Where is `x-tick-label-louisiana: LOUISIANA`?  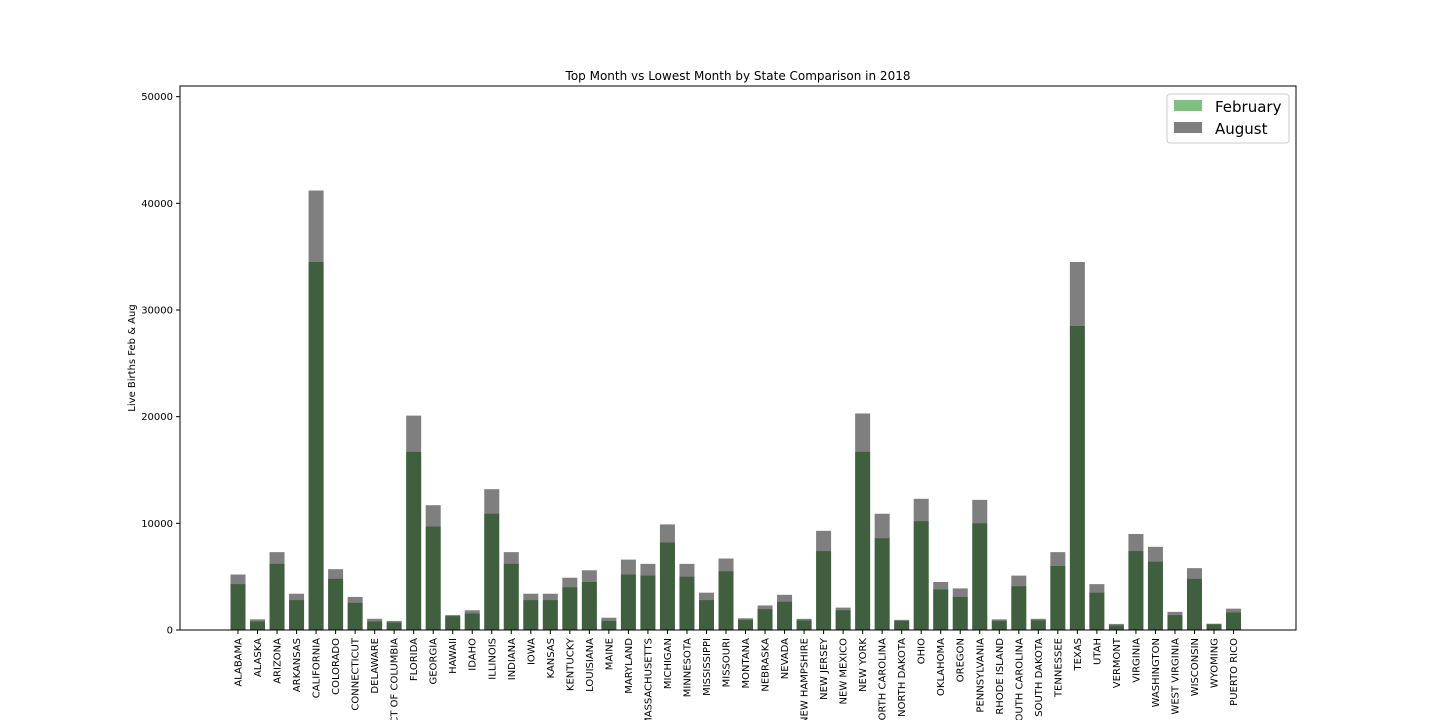
x-tick-label-louisiana: LOUISIANA is located at coordinates (590, 665).